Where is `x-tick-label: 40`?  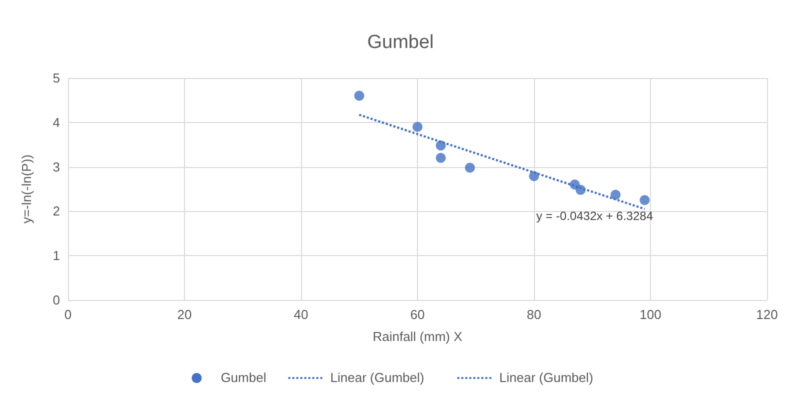 x-tick-label: 40 is located at coordinates (301, 314).